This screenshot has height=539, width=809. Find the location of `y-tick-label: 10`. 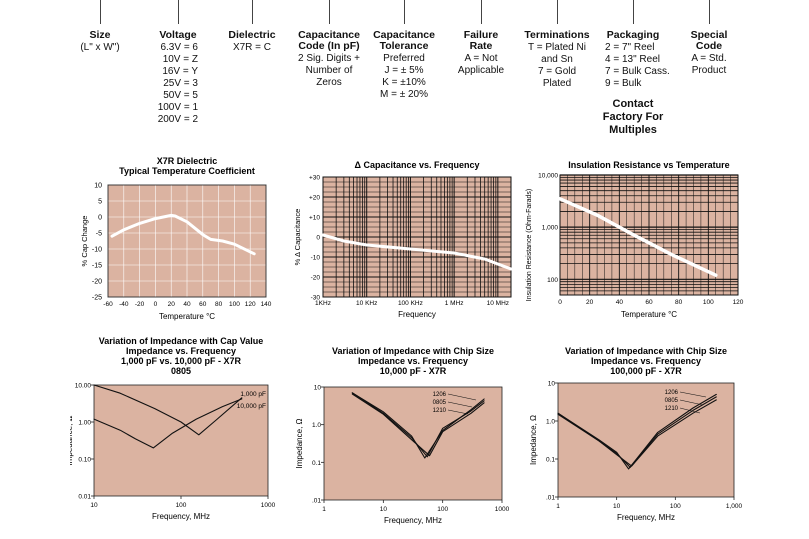

y-tick-label: 10 is located at coordinates (318, 388).